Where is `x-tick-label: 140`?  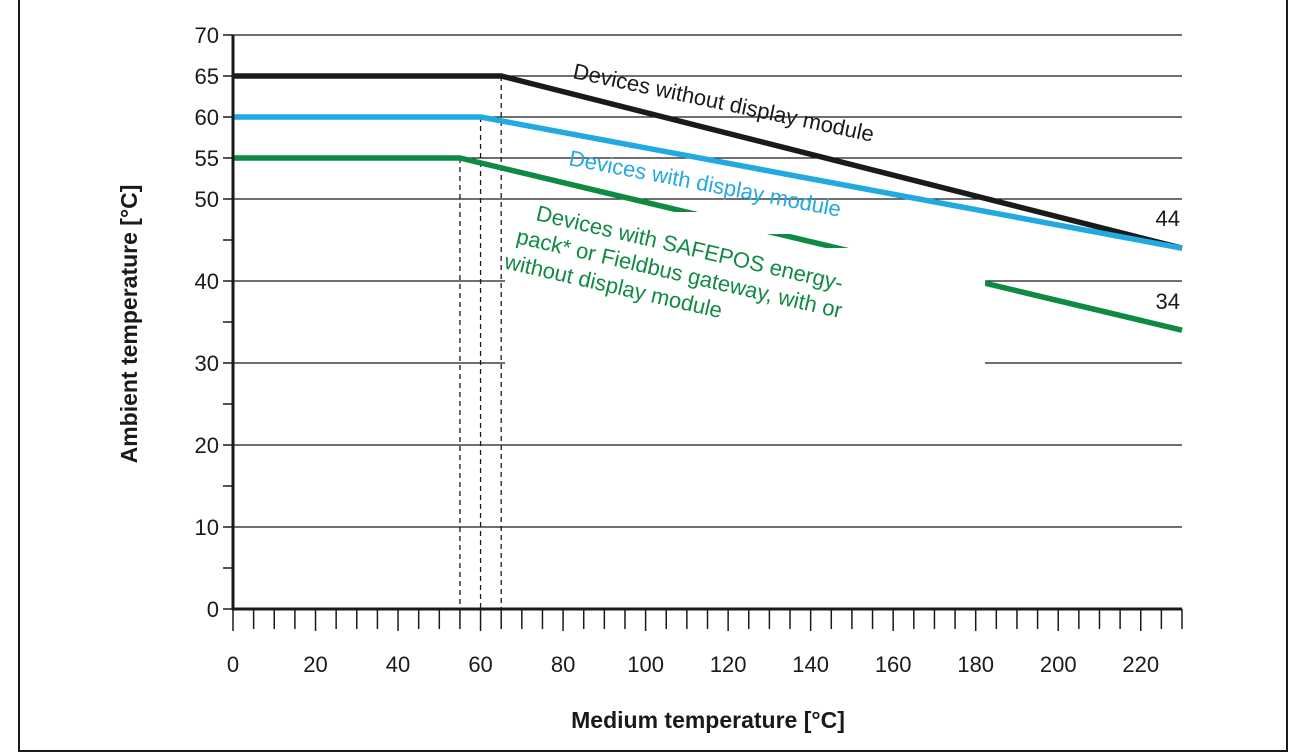
x-tick-label: 140 is located at coordinates (810, 664).